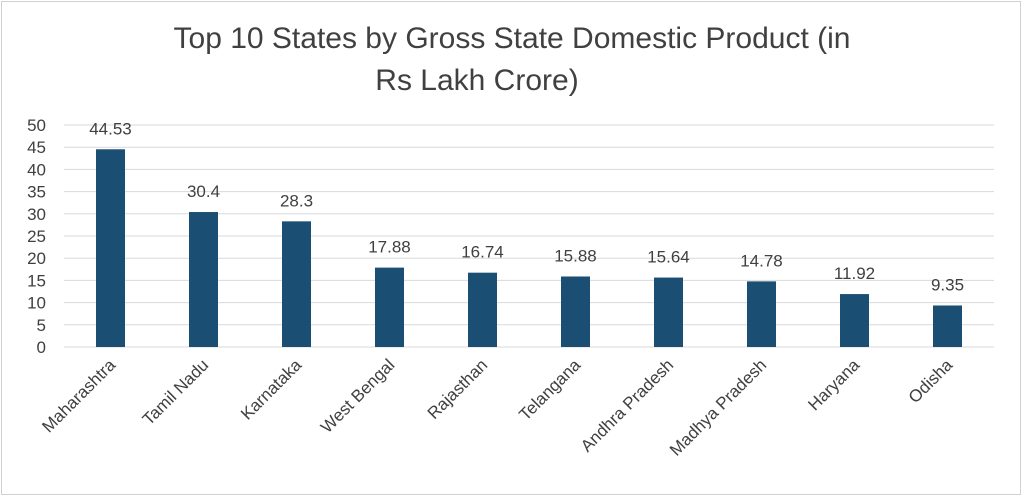  What do you see at coordinates (627, 405) in the screenshot?
I see `category-label: Andhra Pradesh` at bounding box center [627, 405].